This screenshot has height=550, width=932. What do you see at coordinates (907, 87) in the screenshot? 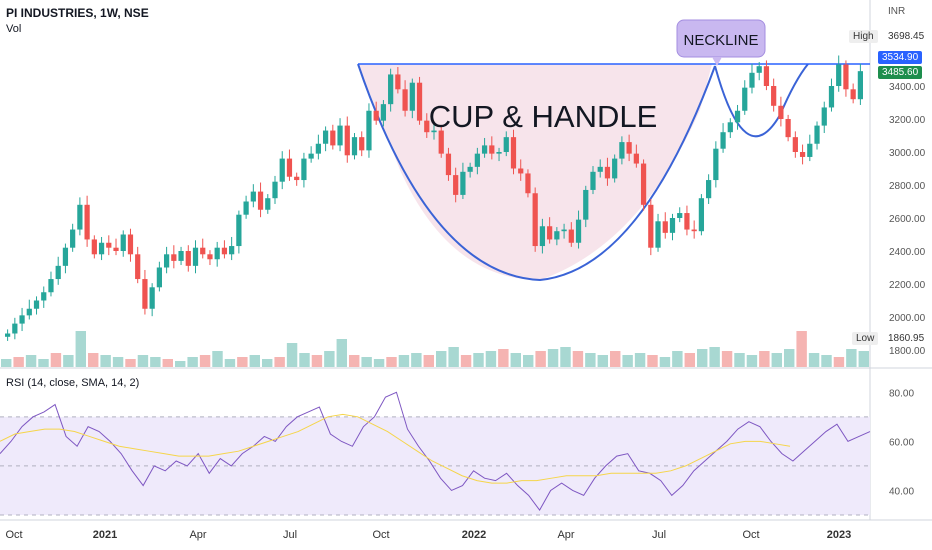
I see `price-tick-label: 3400.00` at bounding box center [907, 87].